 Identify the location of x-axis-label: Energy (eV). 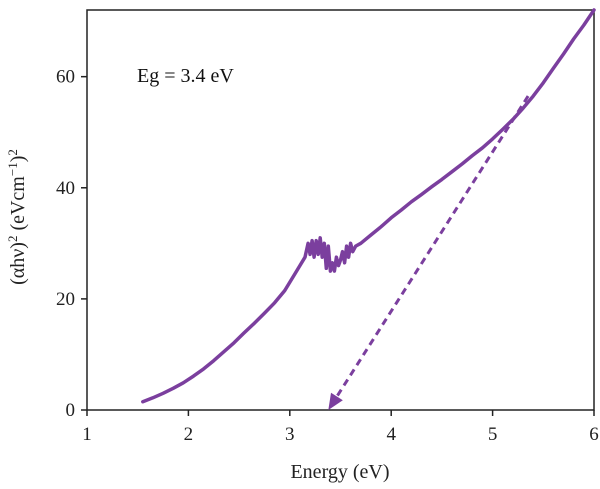
(339, 472).